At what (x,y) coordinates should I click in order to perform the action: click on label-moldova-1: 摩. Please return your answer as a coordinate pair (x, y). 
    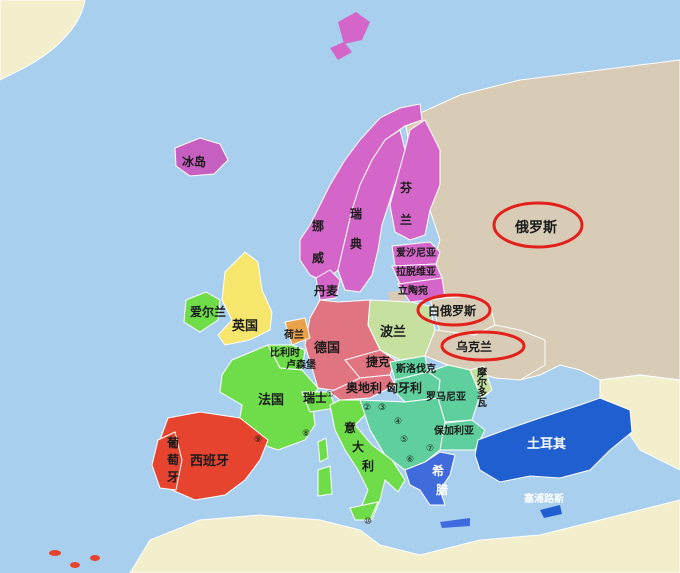
    Looking at the image, I should click on (482, 372).